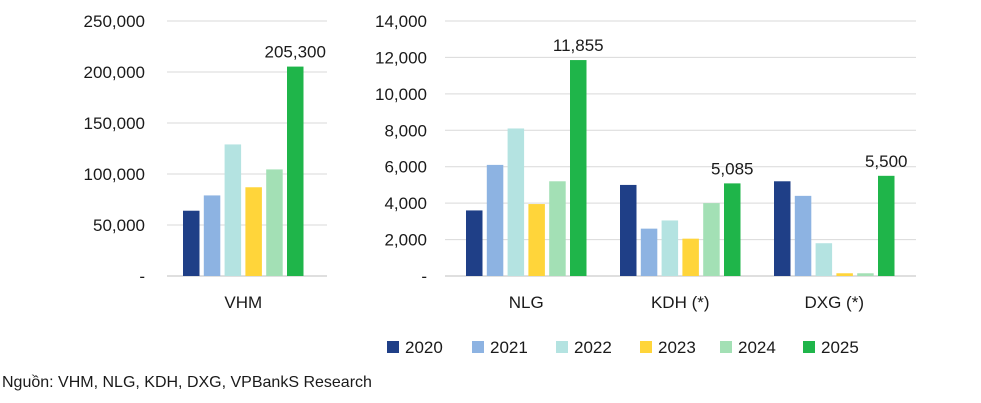  Describe the element at coordinates (424, 276) in the screenshot. I see `panel2-y-tick-label: -` at that location.